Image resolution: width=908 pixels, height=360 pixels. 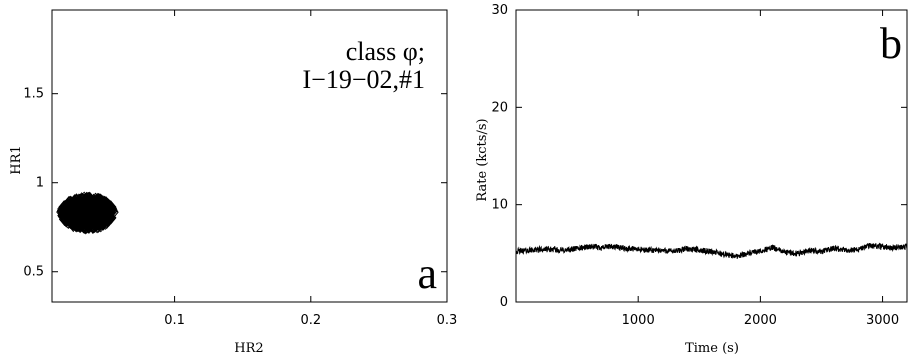 What do you see at coordinates (16, 159) in the screenshot?
I see `panel-a-y-axis-label: HR1` at bounding box center [16, 159].